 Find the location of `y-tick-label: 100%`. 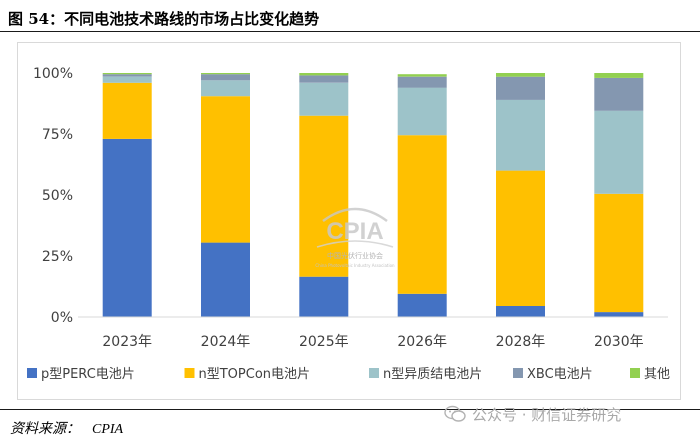

y-tick-label: 100% is located at coordinates (53, 74).